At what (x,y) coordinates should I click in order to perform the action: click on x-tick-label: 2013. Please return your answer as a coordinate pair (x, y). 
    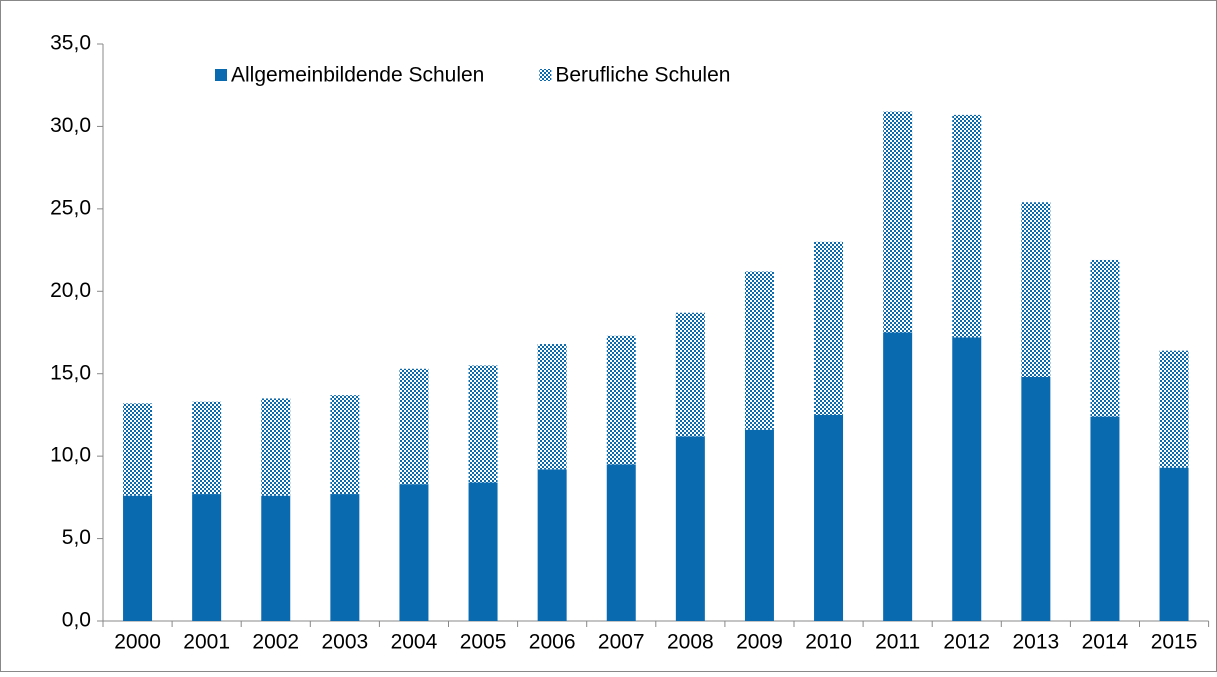
    Looking at the image, I should click on (1035, 642).